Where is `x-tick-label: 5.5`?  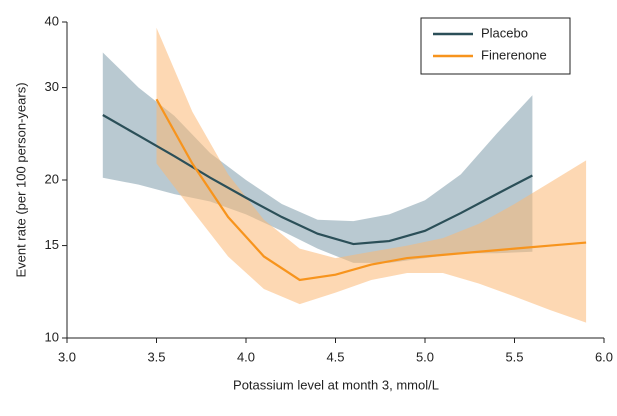
x-tick-label: 5.5 is located at coordinates (514, 356).